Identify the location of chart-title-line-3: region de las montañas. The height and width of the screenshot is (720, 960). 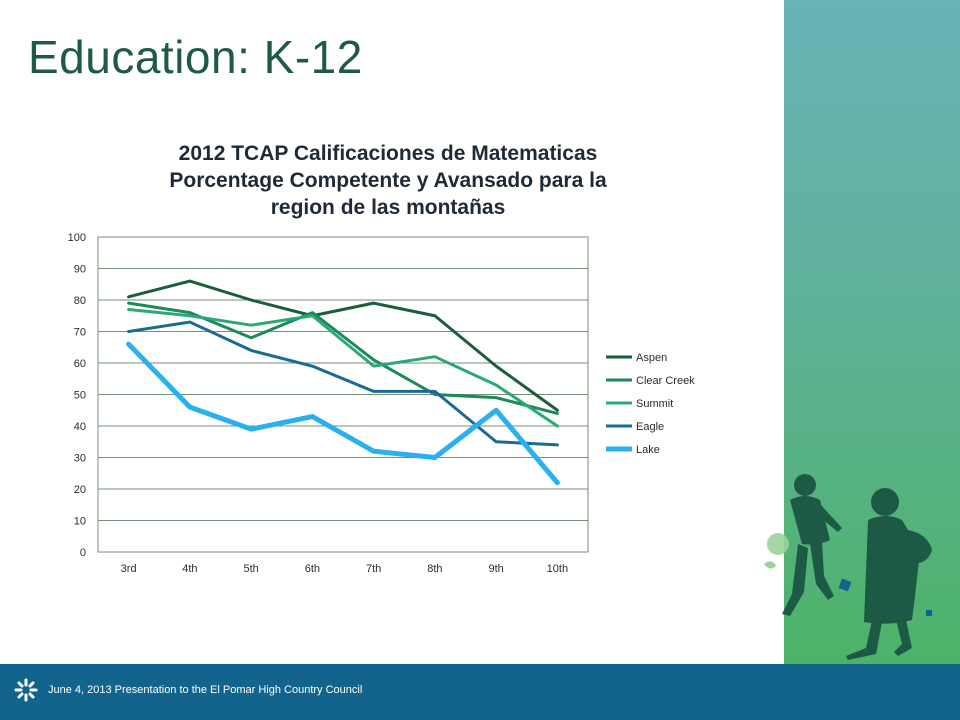
(388, 207).